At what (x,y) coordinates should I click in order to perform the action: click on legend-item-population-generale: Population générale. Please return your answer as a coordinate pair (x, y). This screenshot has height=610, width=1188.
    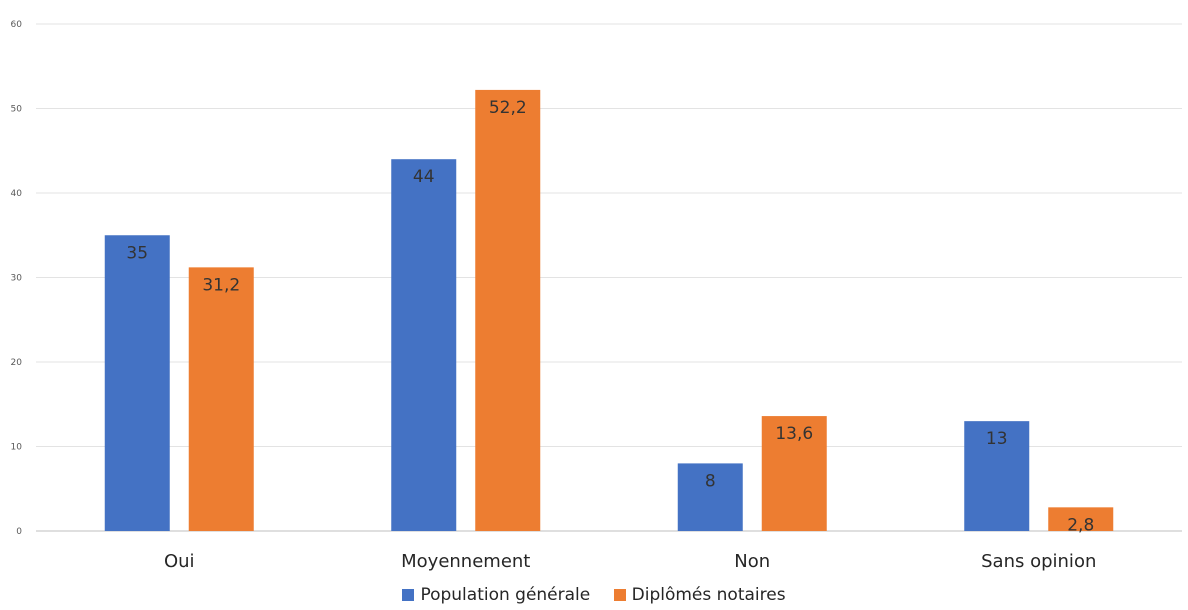
    Looking at the image, I should click on (496, 595).